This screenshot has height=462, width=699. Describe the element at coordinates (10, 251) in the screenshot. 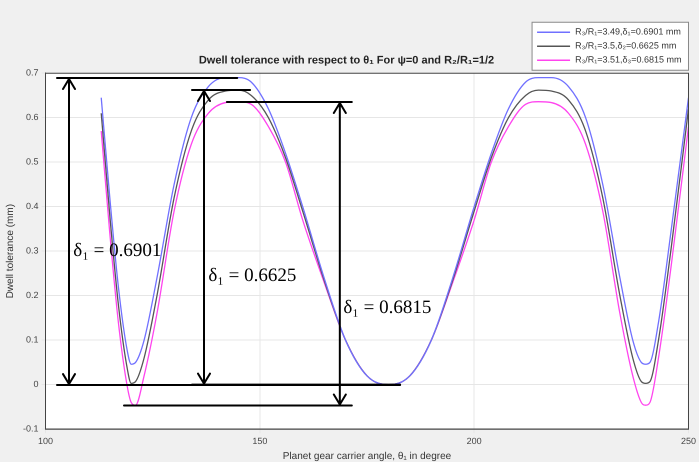

I see `y-axis-title: Dwell tolerance (mm)` at that location.